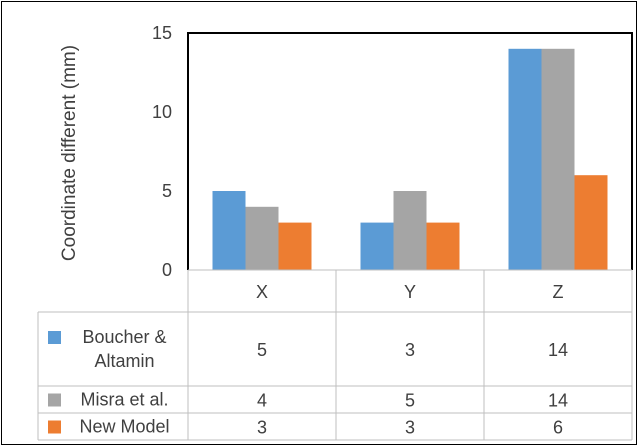 The image size is (640, 448). I want to click on data-label: 4, so click(262, 401).